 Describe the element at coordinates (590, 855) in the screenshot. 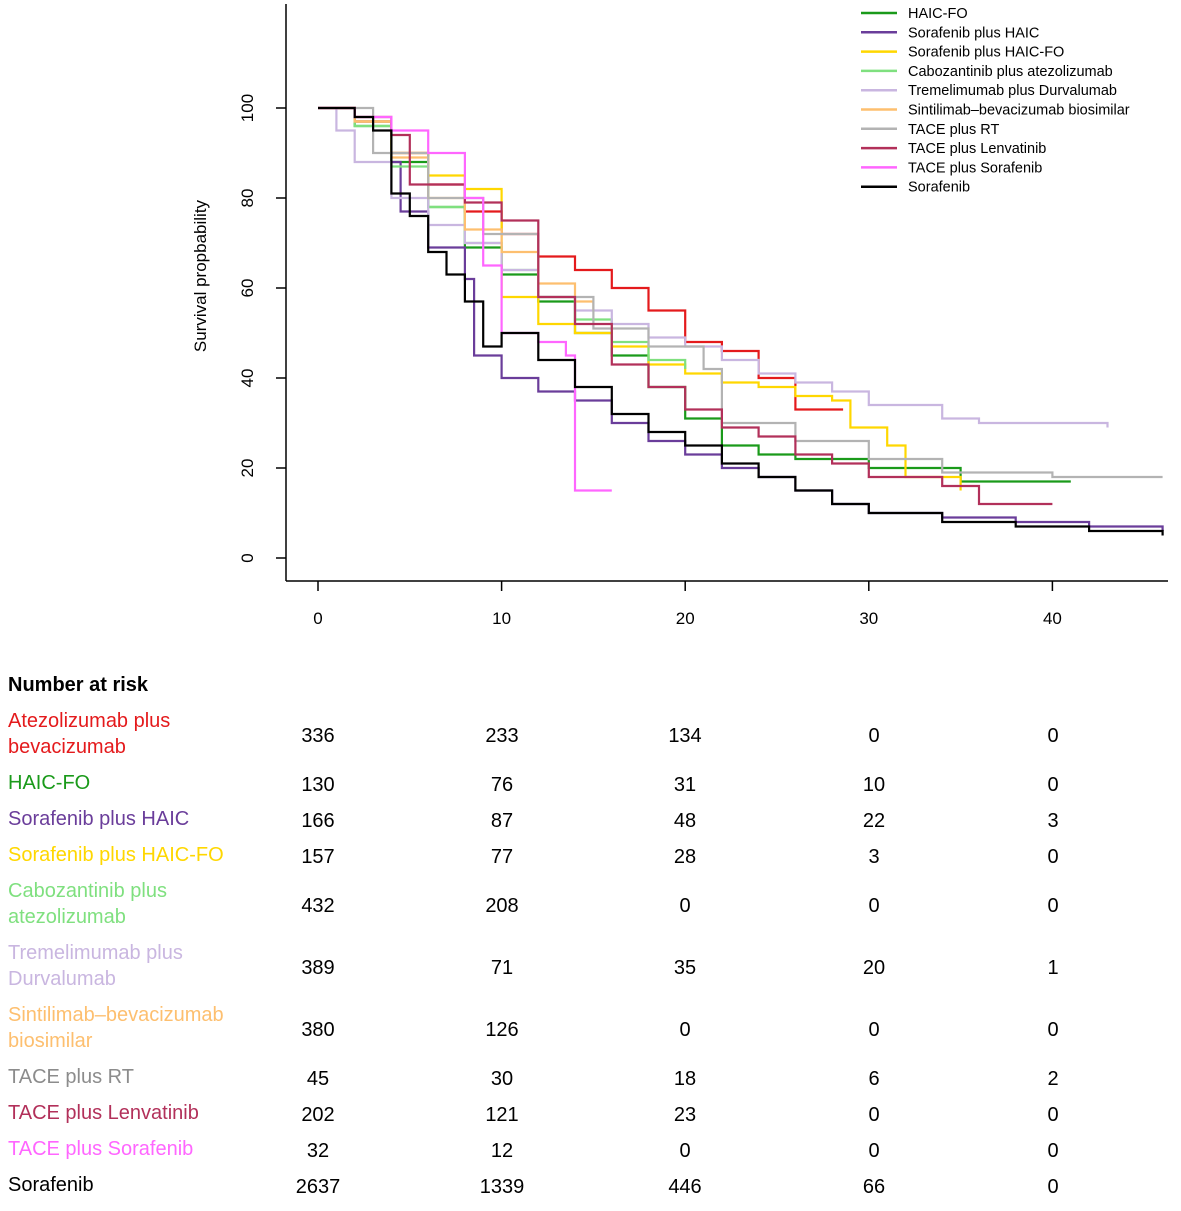

I see `risk-row: Sorafenib plus HAIC-FO 157 77 28 3 0` at that location.